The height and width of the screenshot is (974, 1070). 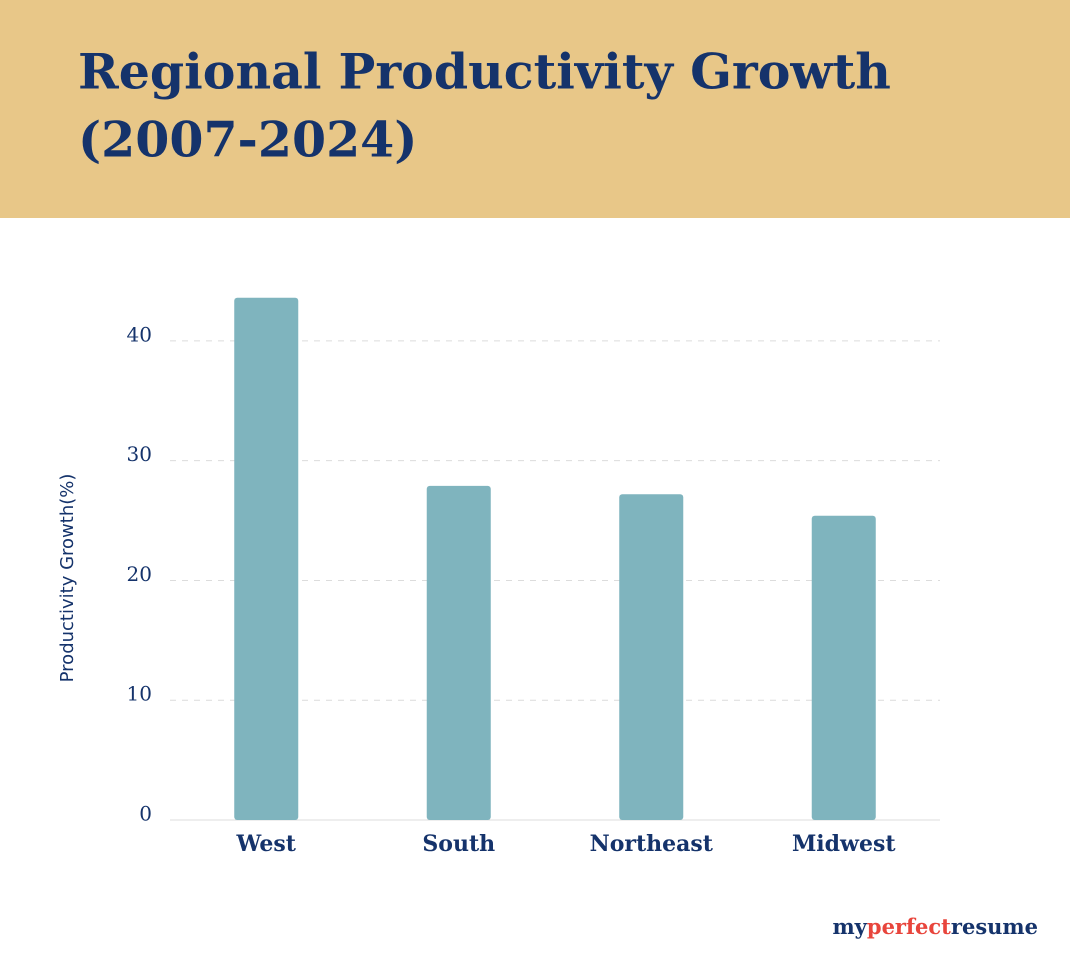 I want to click on x-tick-label: West, so click(x=266, y=844).